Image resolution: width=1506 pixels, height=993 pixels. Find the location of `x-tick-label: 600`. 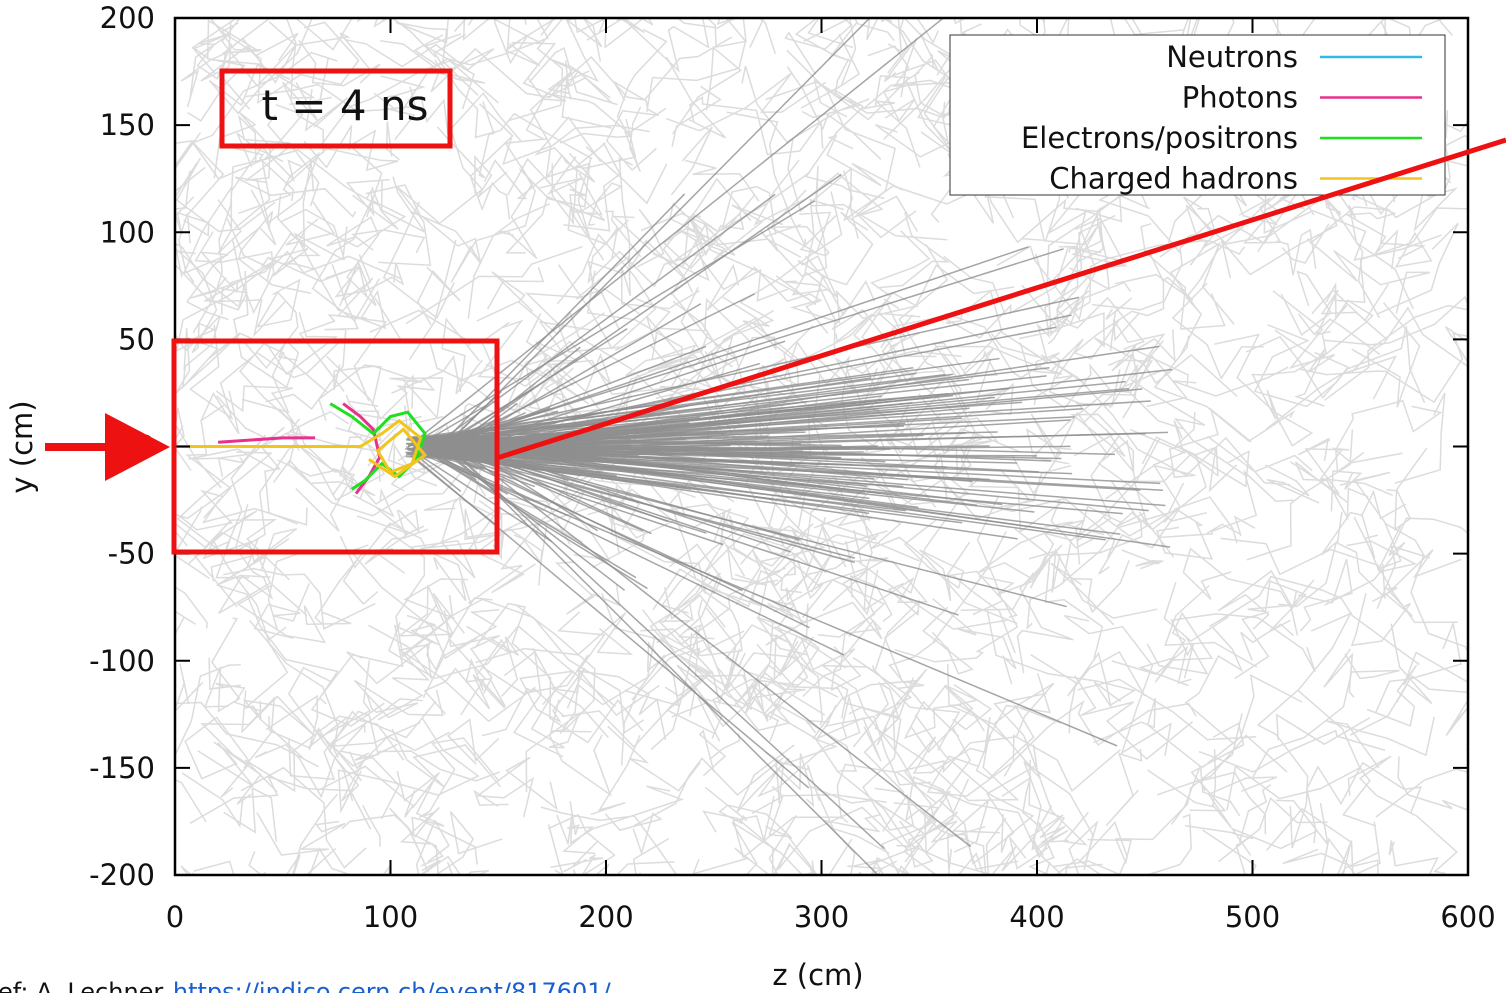

x-tick-label: 600 is located at coordinates (1467, 917).